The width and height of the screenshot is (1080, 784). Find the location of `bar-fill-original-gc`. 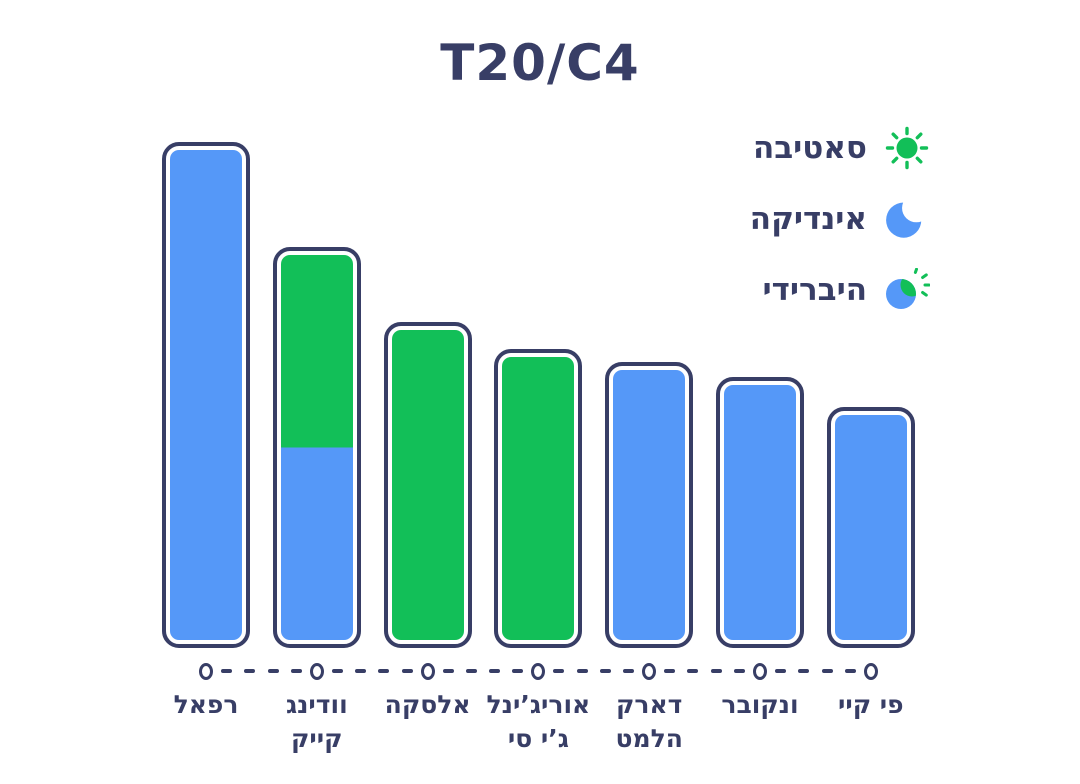

bar-fill-original-gc is located at coordinates (538, 498).